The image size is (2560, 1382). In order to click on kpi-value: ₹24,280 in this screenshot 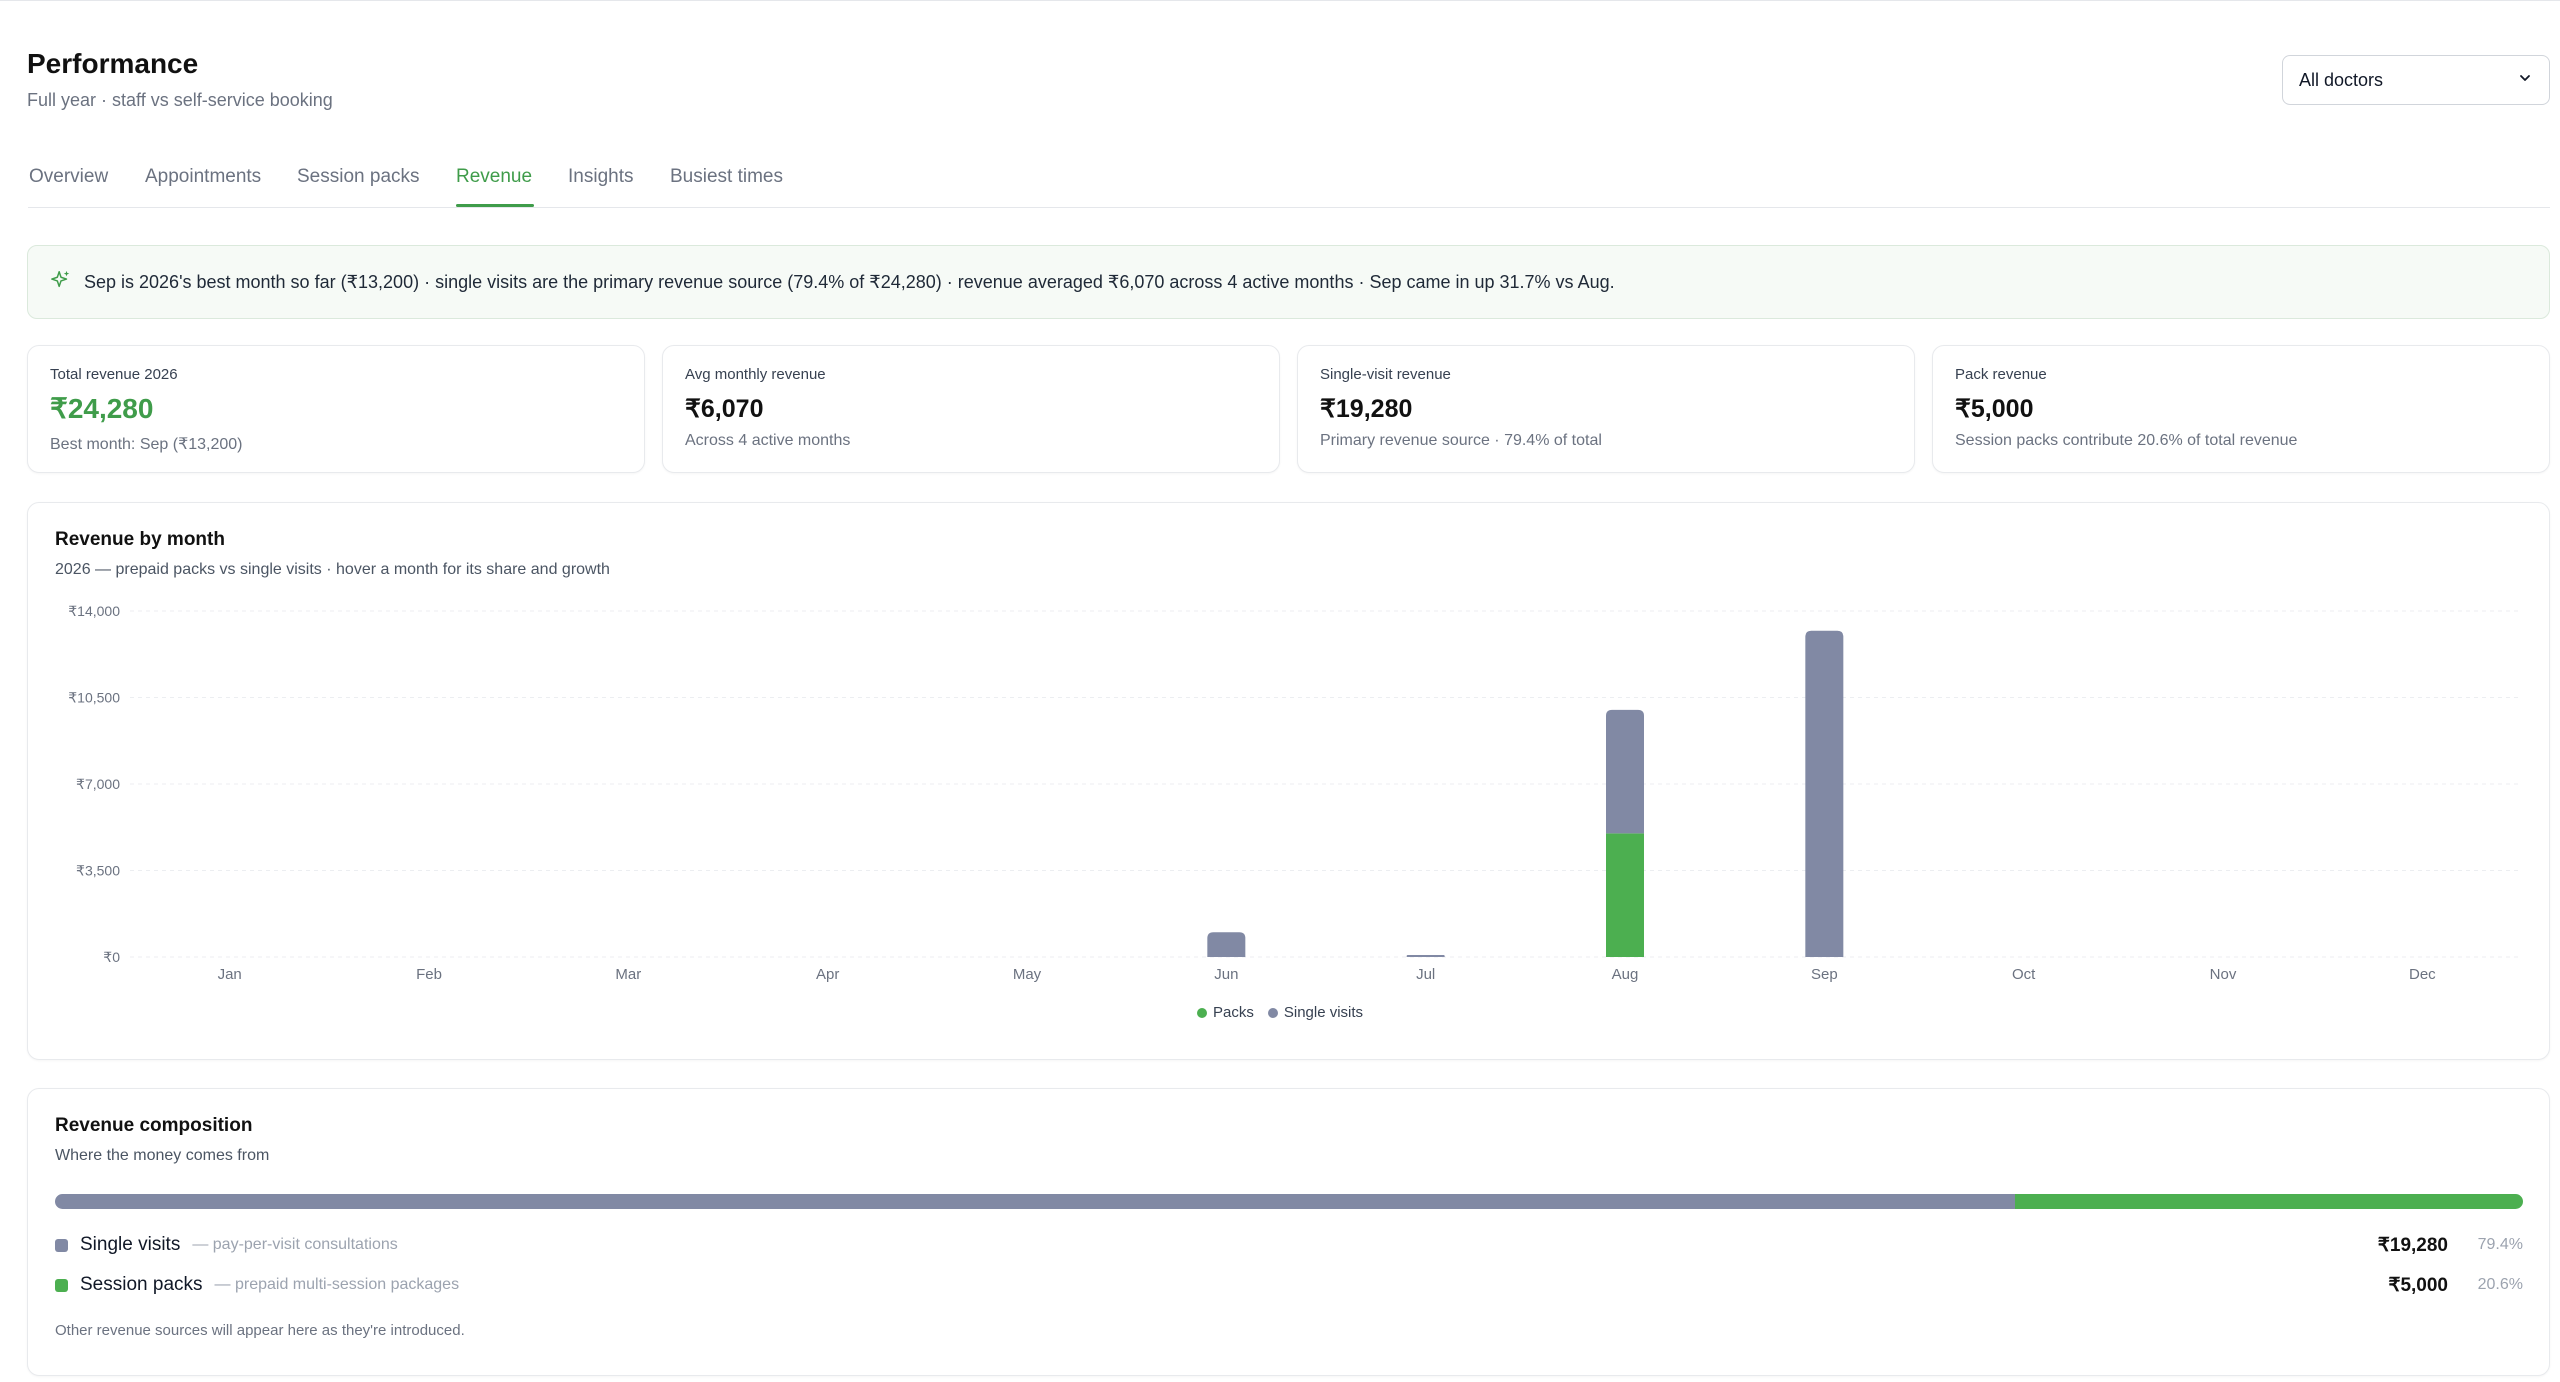, I will do `click(102, 408)`.